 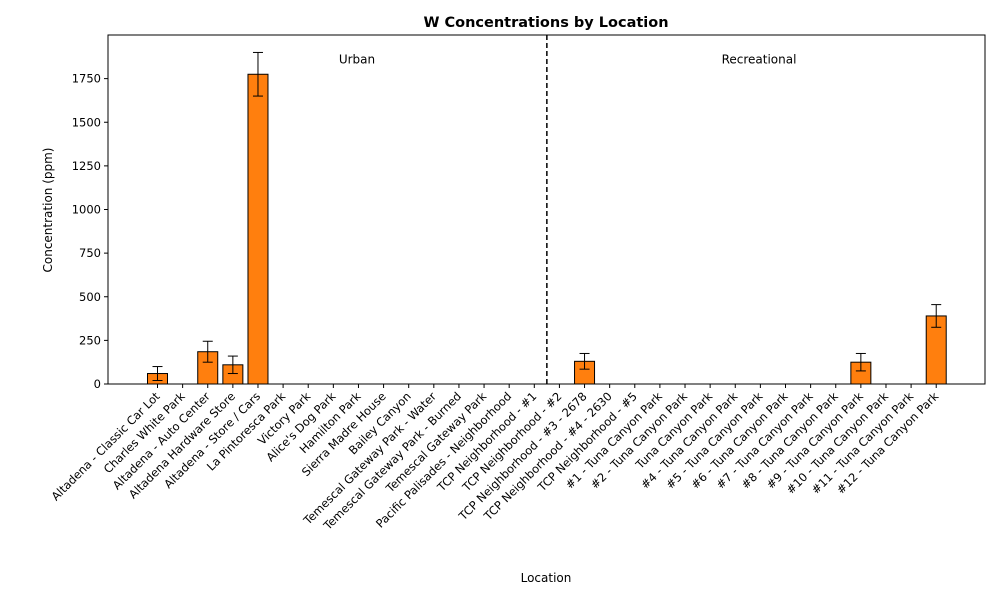 I want to click on region-label-urban: Urban, so click(x=357, y=60).